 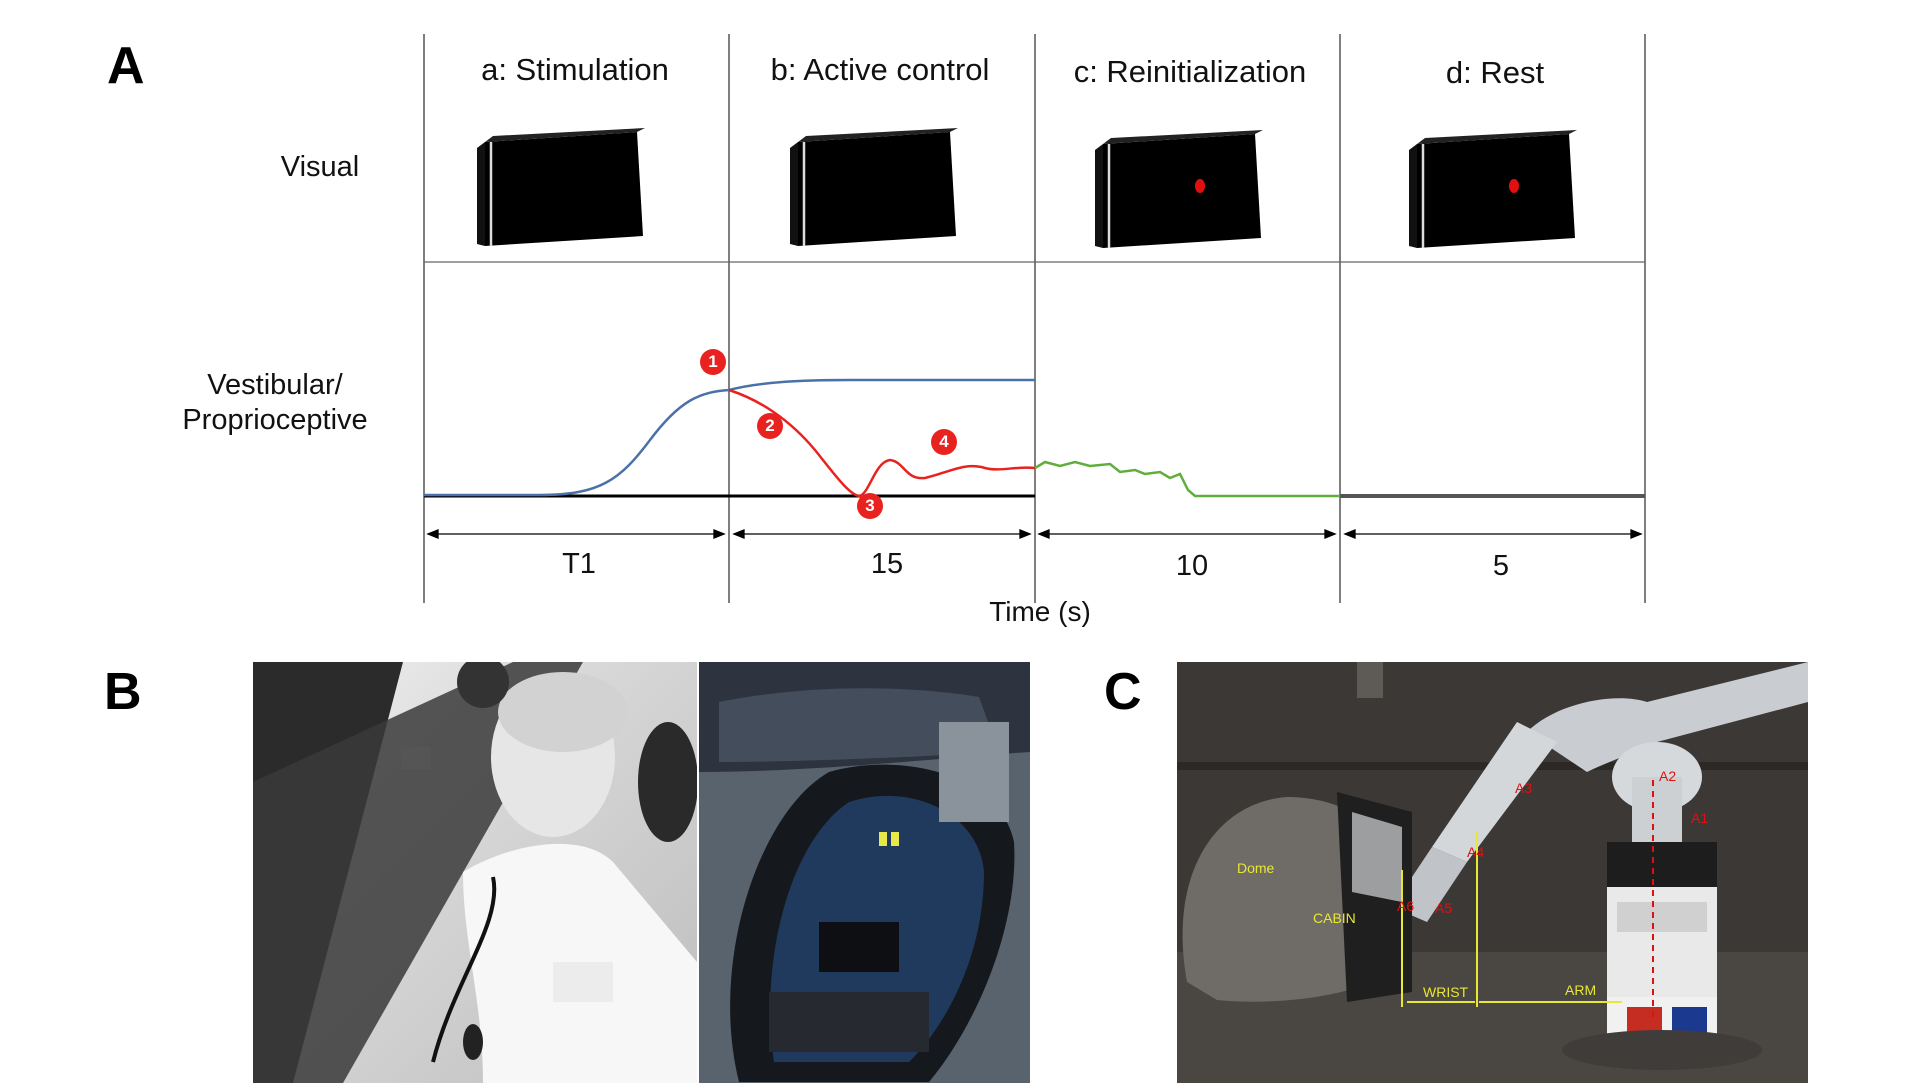 I want to click on curve-marker-2: 2, so click(x=770, y=426).